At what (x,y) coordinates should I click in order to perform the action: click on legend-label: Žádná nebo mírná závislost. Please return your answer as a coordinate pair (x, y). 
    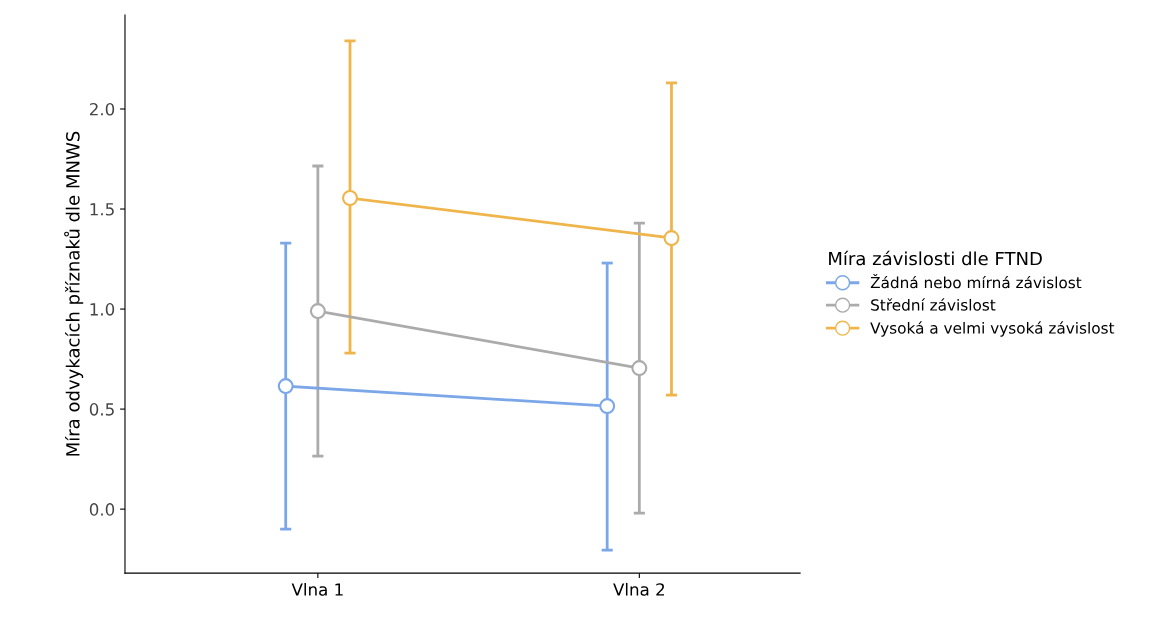
    Looking at the image, I should click on (976, 281).